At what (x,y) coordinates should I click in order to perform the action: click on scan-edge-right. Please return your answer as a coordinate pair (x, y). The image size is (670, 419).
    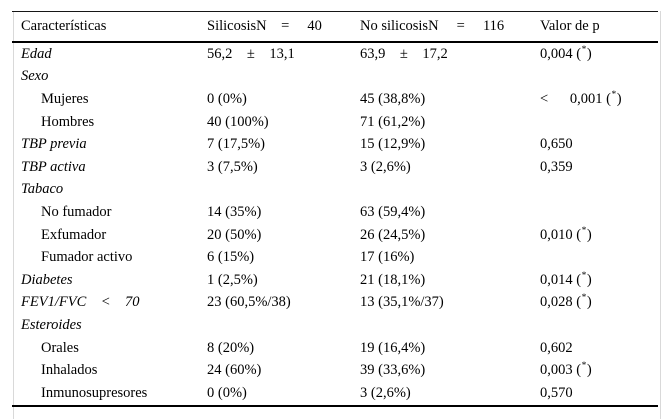
    Looking at the image, I should click on (660, 215).